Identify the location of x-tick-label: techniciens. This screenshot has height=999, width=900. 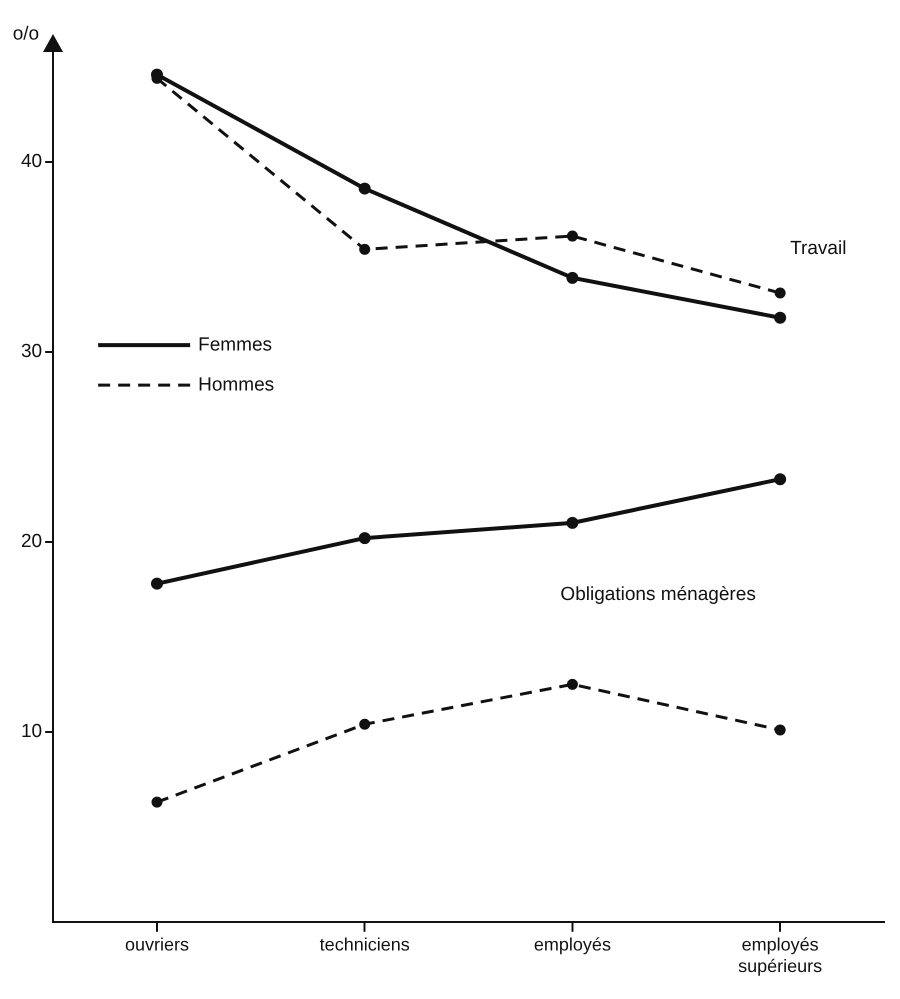
(365, 944).